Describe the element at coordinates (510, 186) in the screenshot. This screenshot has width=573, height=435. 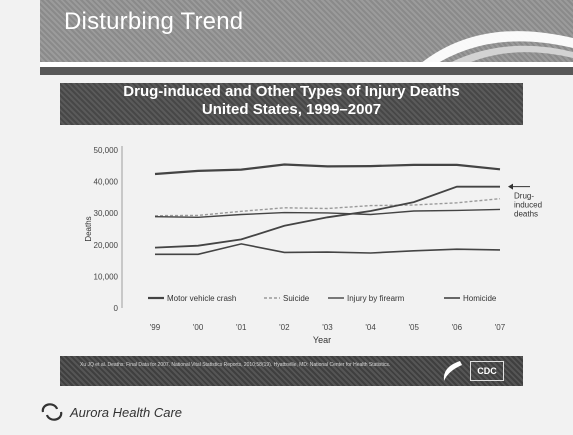
I see `annotation-arrowhead` at that location.